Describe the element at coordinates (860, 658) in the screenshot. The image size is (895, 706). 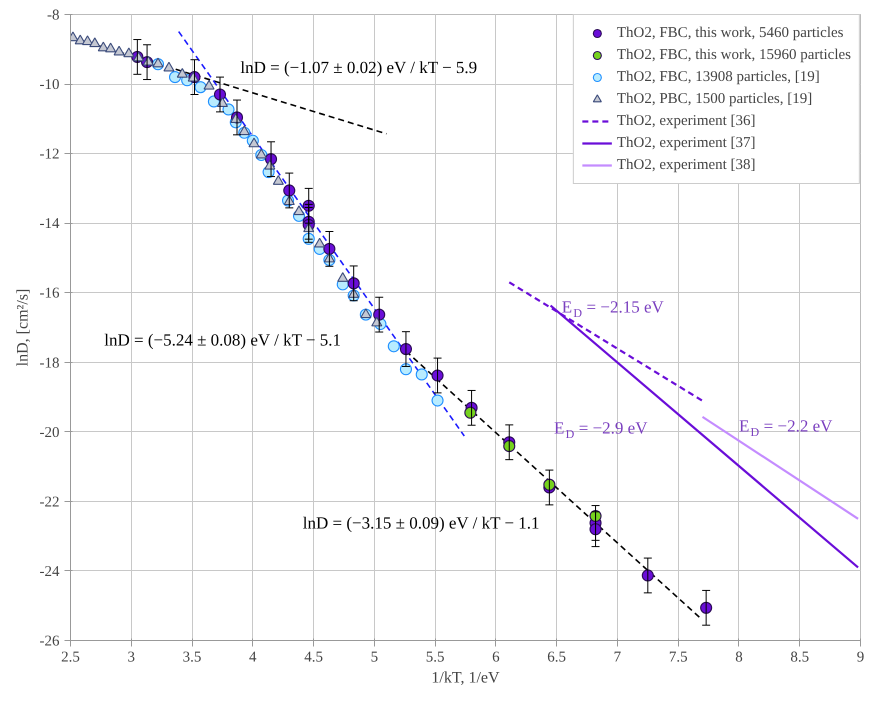
I see `x-tick-label: 9` at that location.